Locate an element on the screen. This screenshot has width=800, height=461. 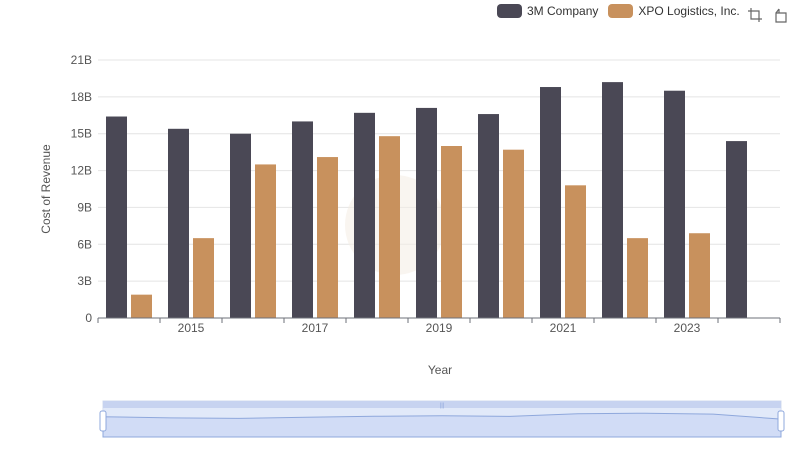
bar-3m-company-2021 is located at coordinates (550, 203).